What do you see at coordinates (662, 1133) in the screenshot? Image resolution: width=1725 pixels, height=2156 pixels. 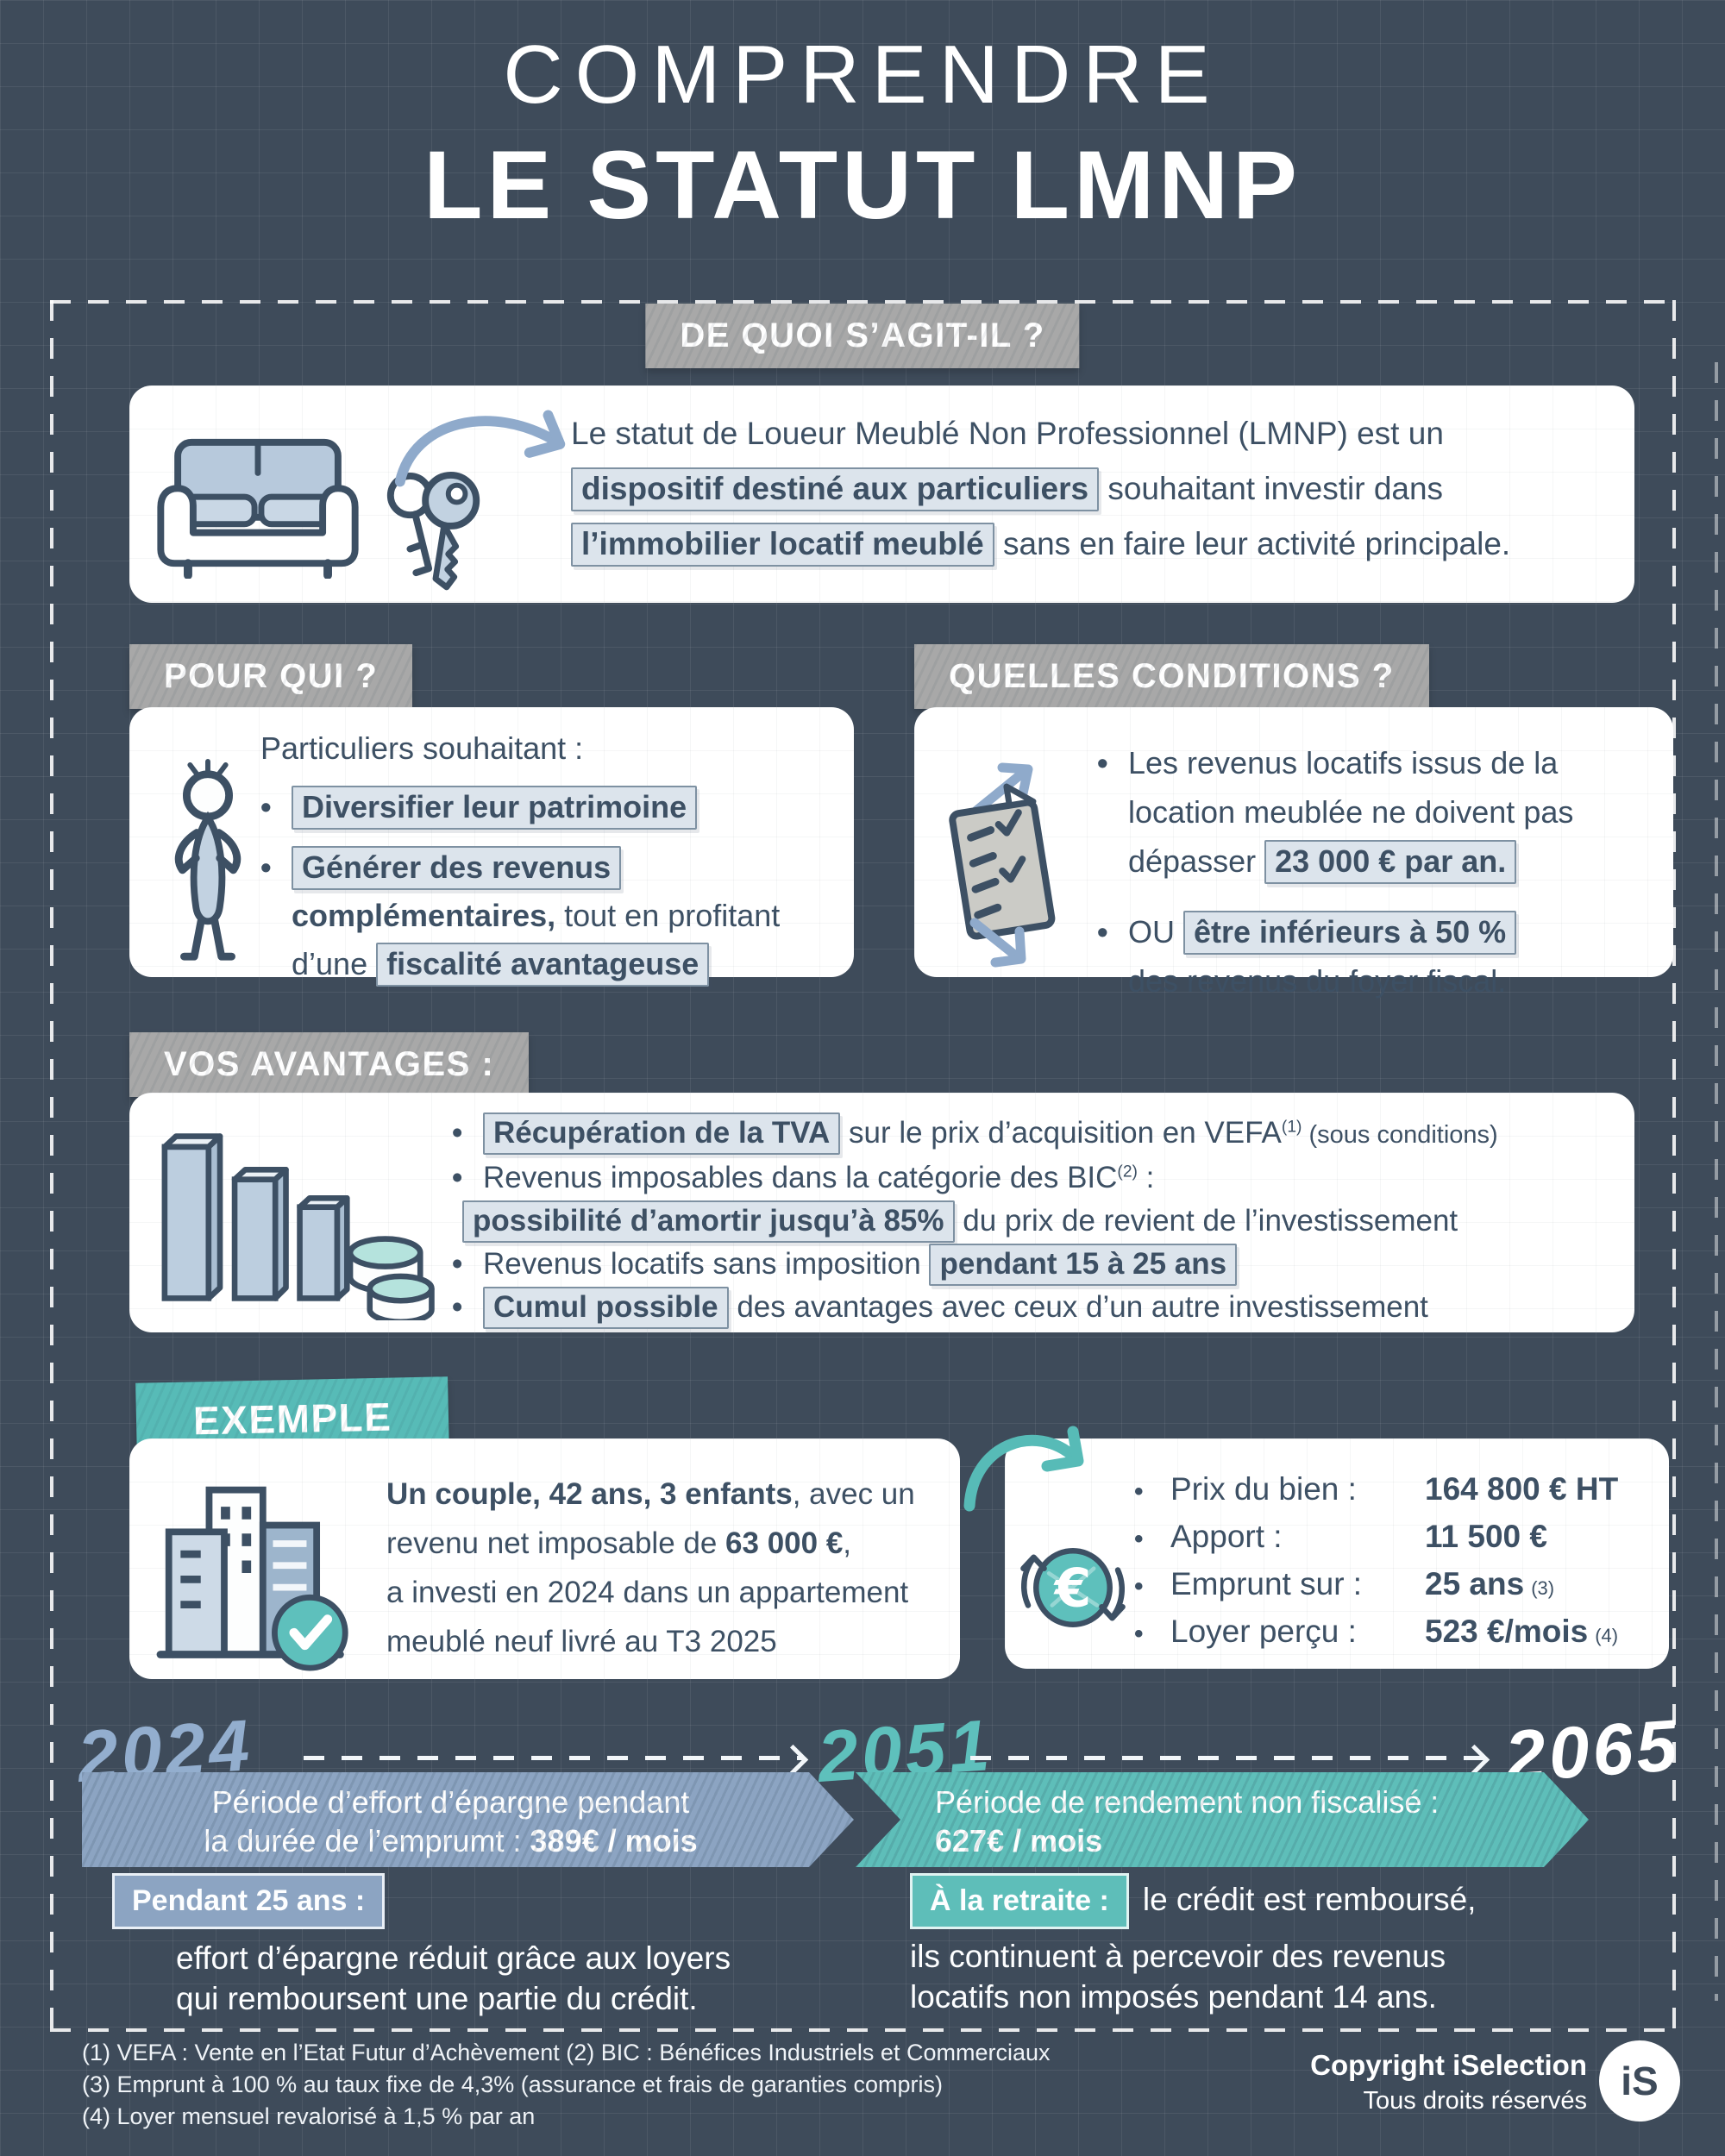 I see `adv-highlight-1: Récupération de la TVA` at bounding box center [662, 1133].